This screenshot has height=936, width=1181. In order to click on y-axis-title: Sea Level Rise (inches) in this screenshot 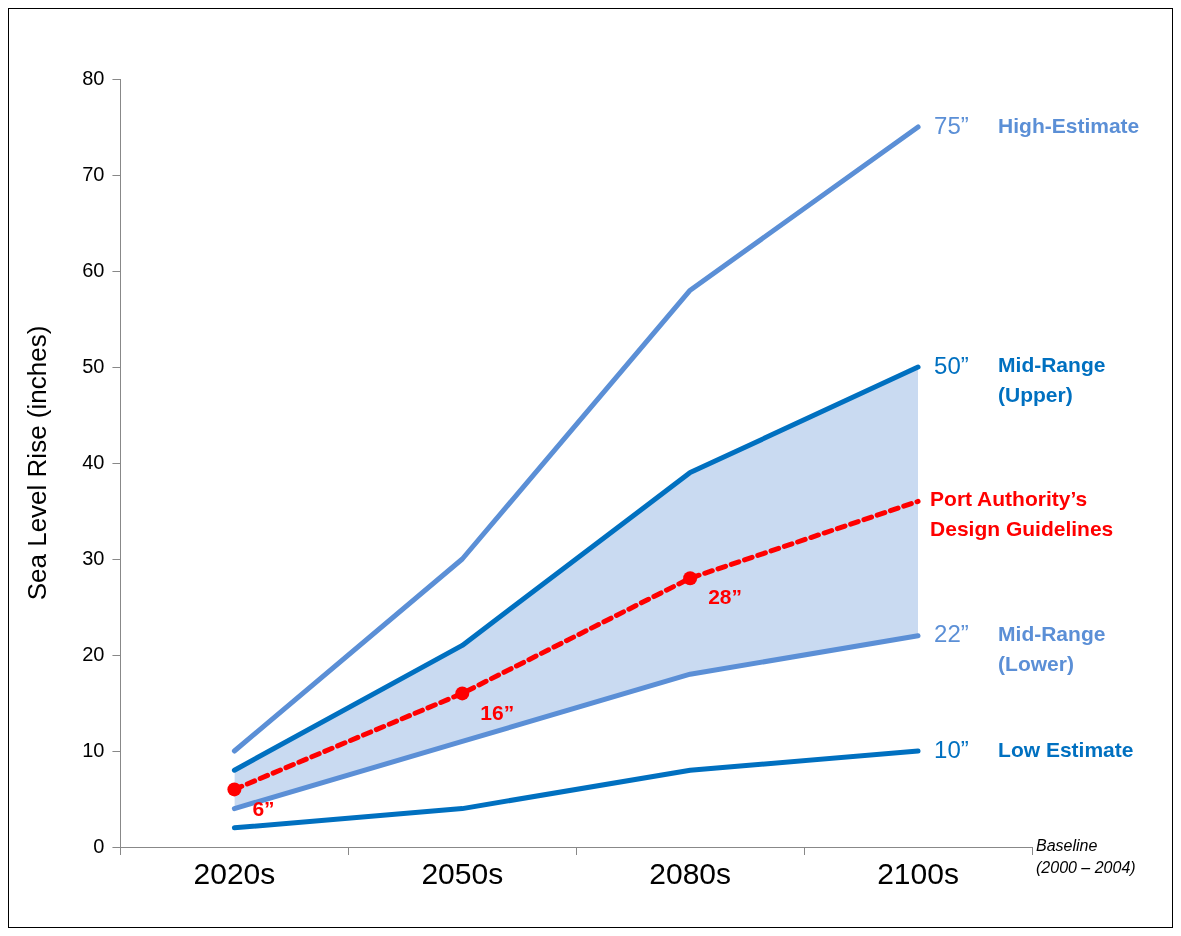, I will do `click(36, 463)`.